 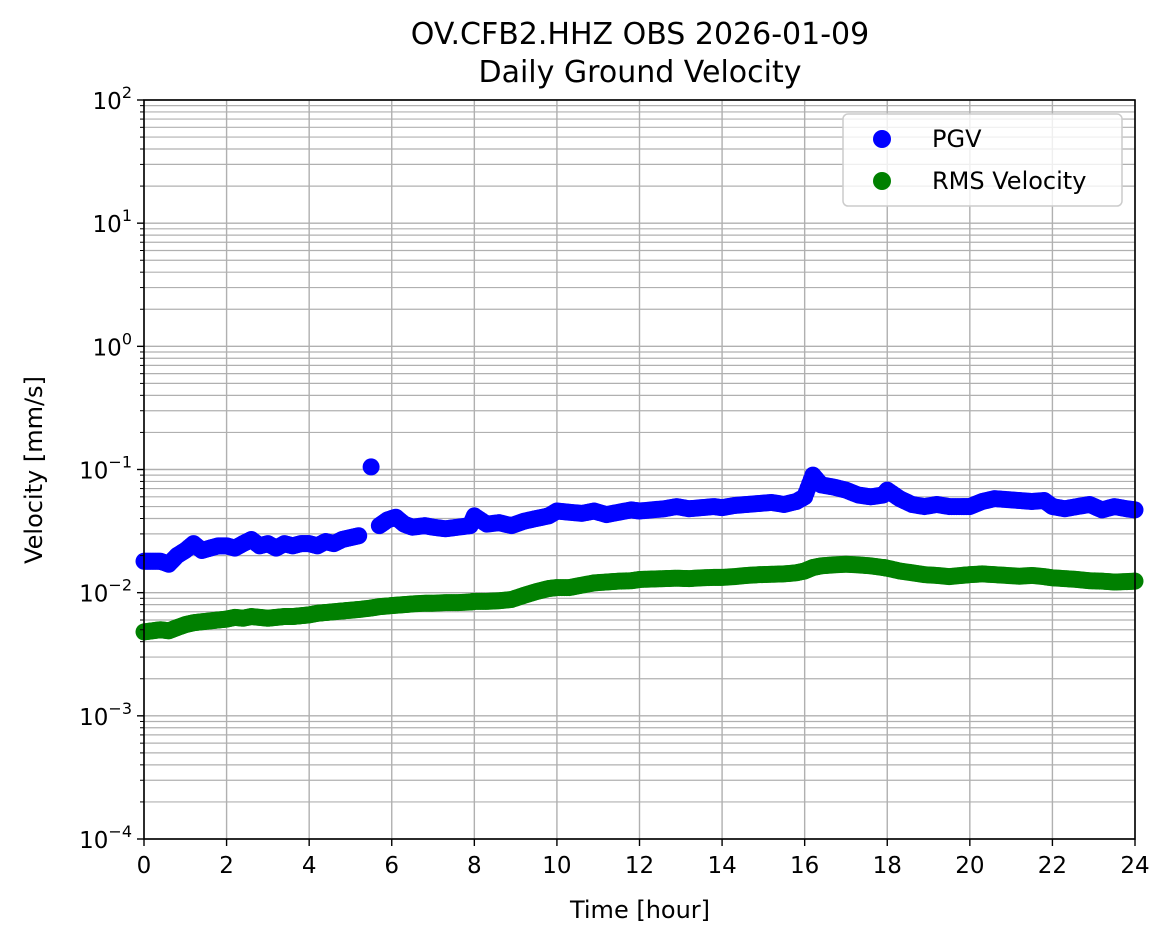 I want to click on x-tick-label: 4, so click(x=309, y=866).